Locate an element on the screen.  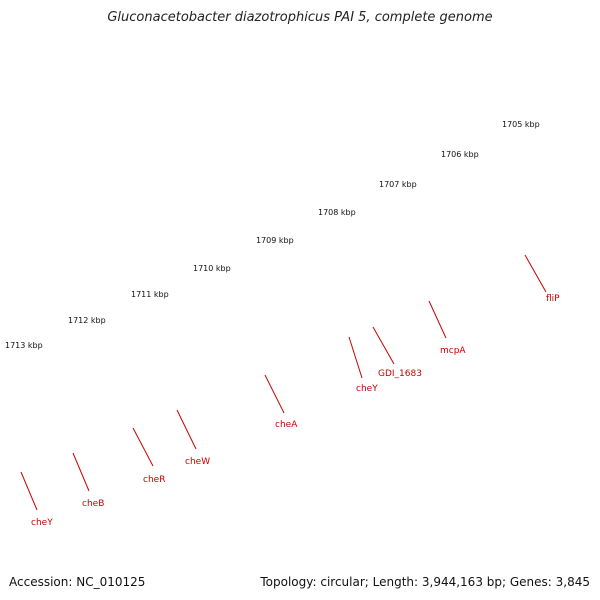
gene-label: fliP is located at coordinates (553, 299).